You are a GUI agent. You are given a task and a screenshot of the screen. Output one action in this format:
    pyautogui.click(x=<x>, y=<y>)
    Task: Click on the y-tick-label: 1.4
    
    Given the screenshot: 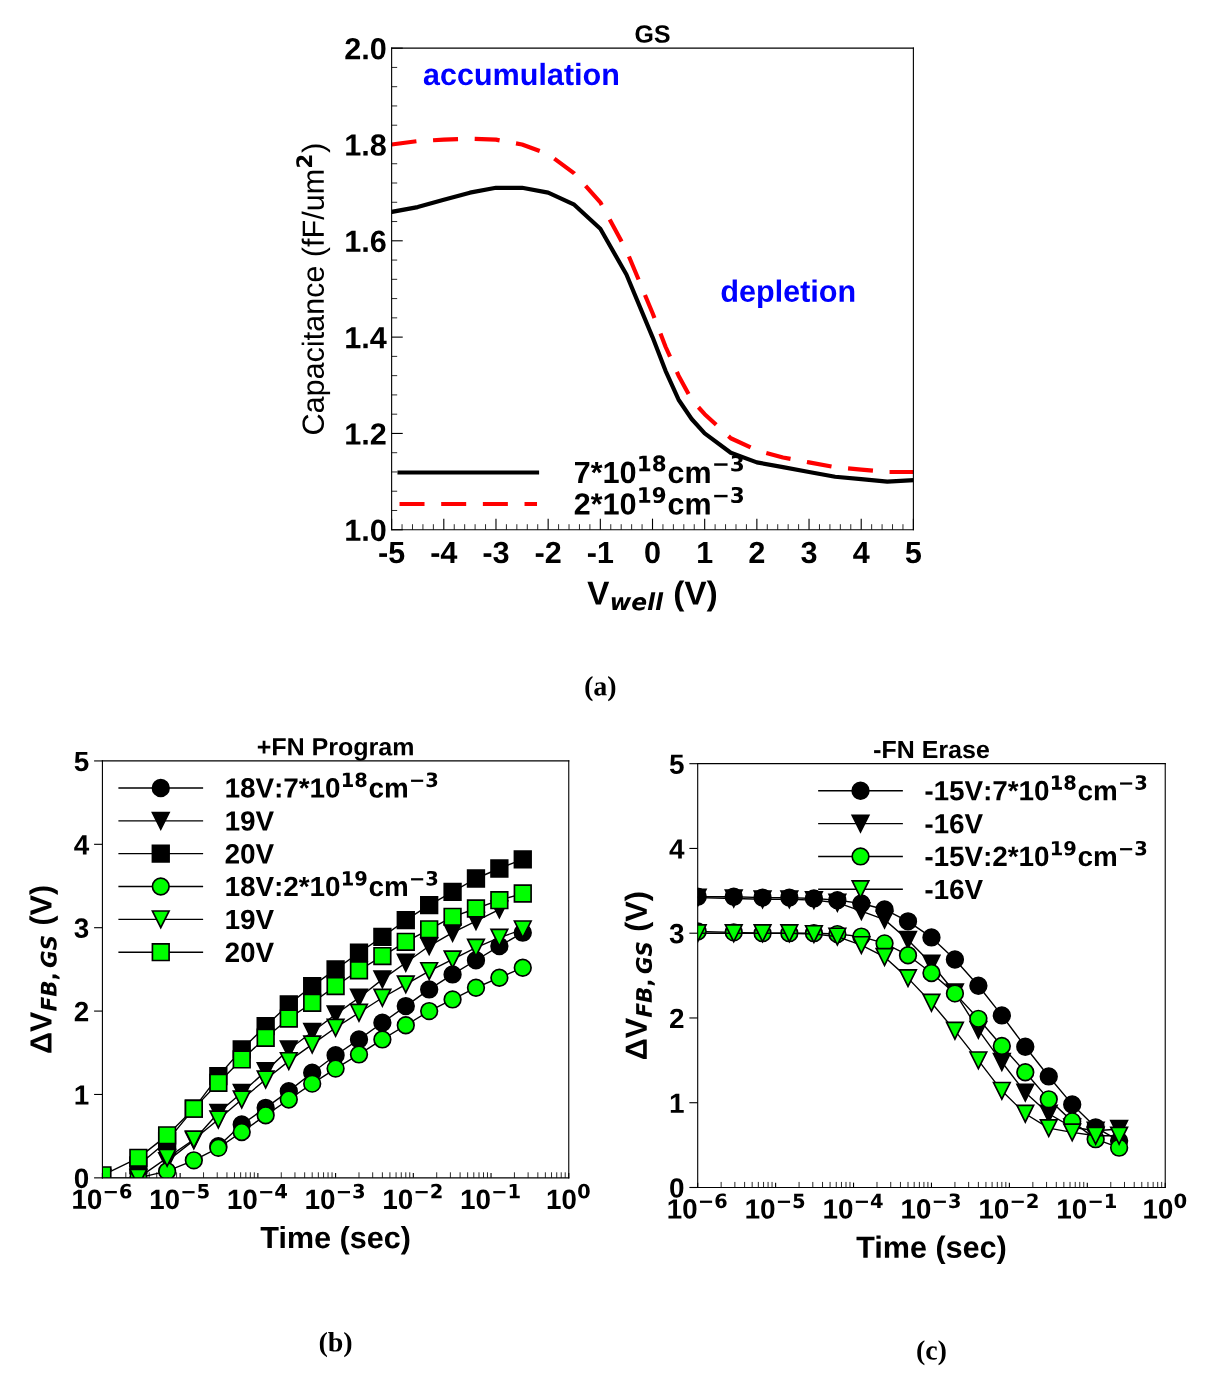 What is the action you would take?
    pyautogui.click(x=366, y=338)
    